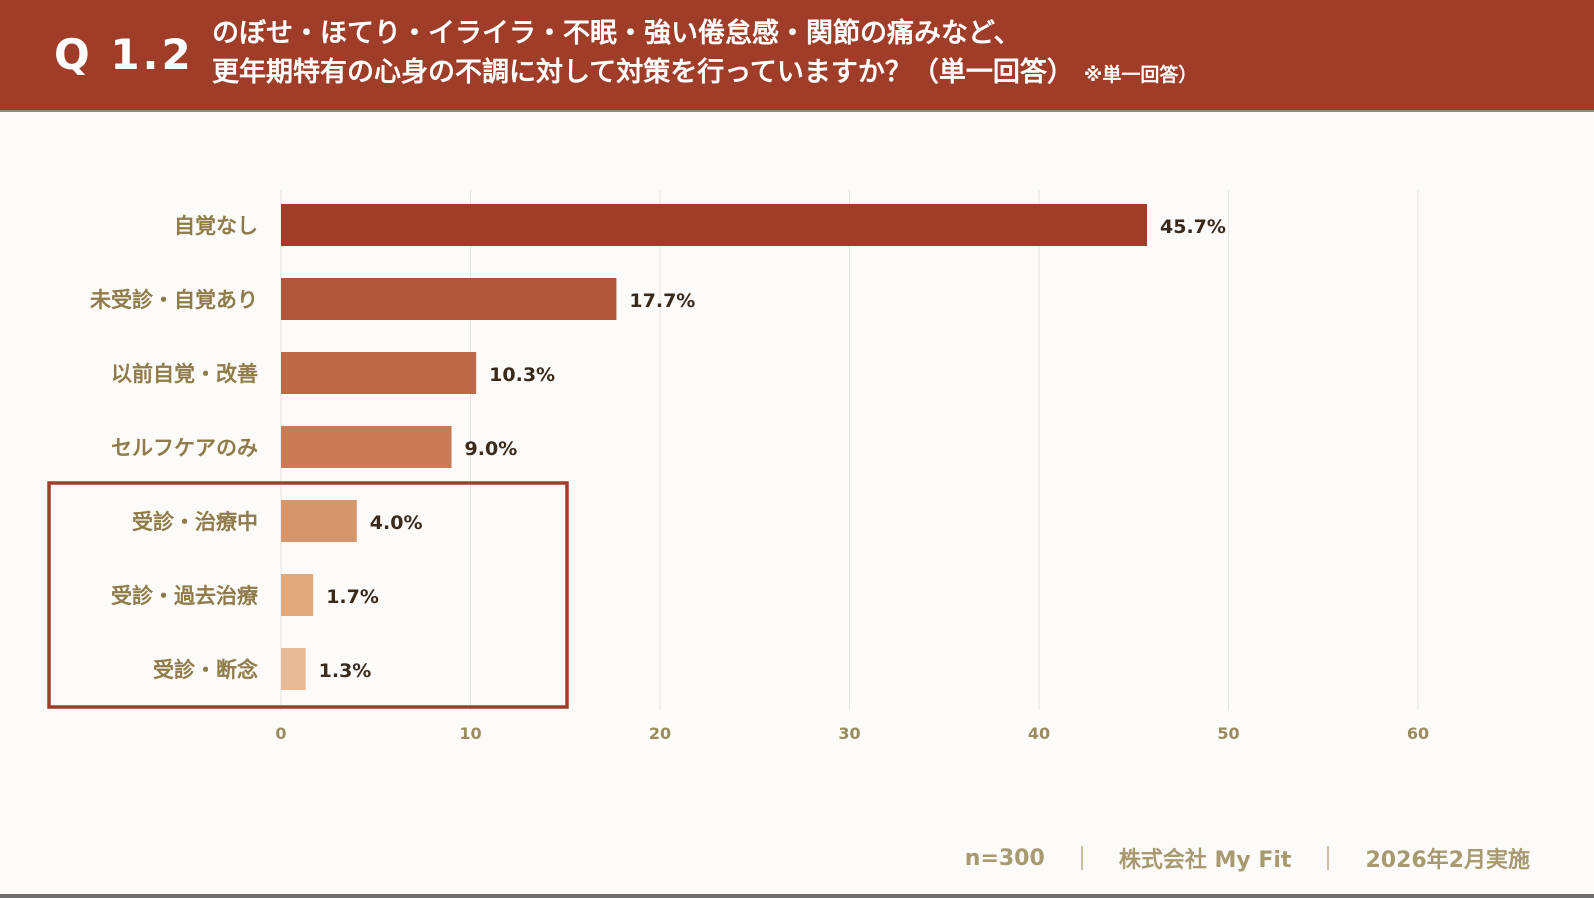 The height and width of the screenshot is (898, 1594). What do you see at coordinates (280, 733) in the screenshot?
I see `x-tick-label: 0` at bounding box center [280, 733].